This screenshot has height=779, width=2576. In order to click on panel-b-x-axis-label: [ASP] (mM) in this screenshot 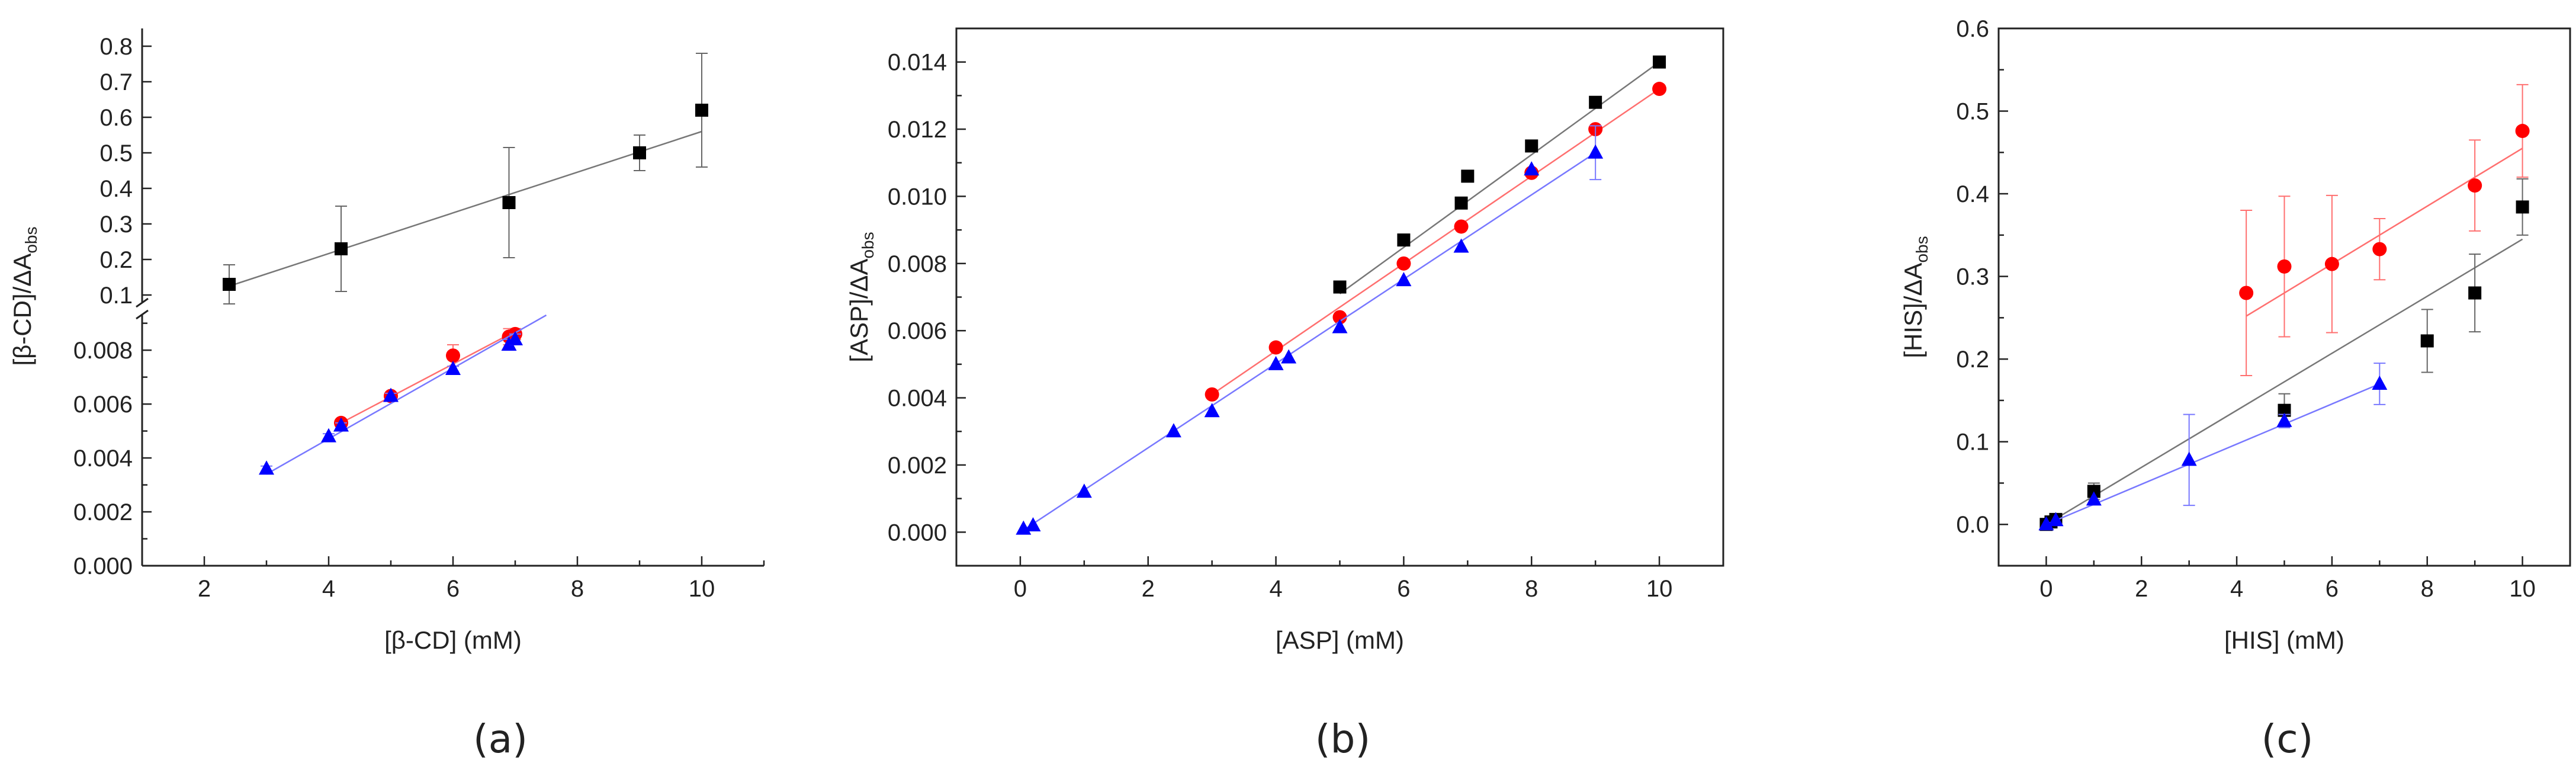, I will do `click(1340, 640)`.